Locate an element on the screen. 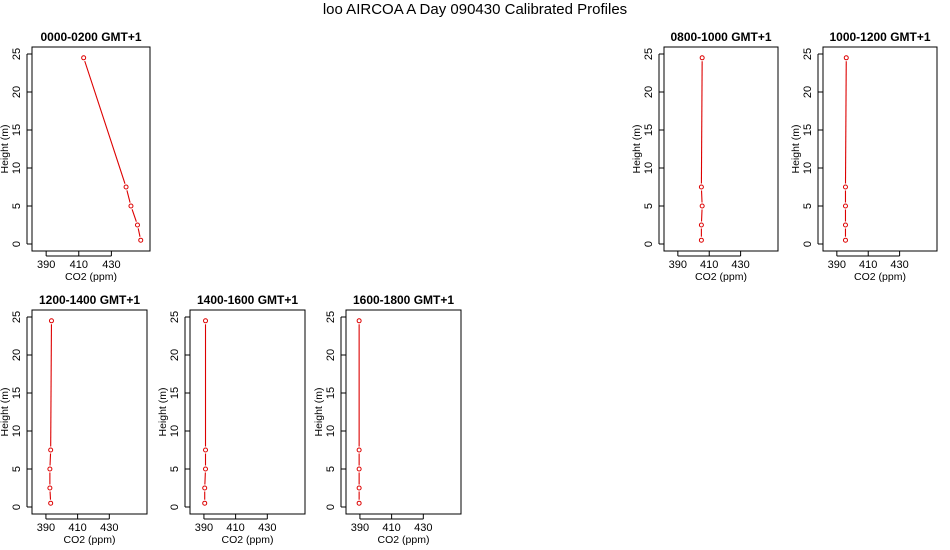  panel-title: 1000-1200 GMT+1 is located at coordinates (879, 37).